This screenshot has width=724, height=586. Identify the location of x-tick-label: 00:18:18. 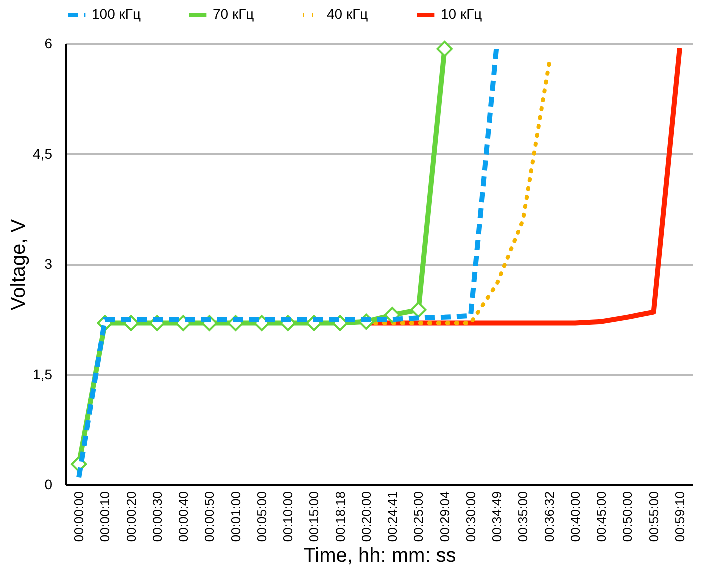
(340, 517).